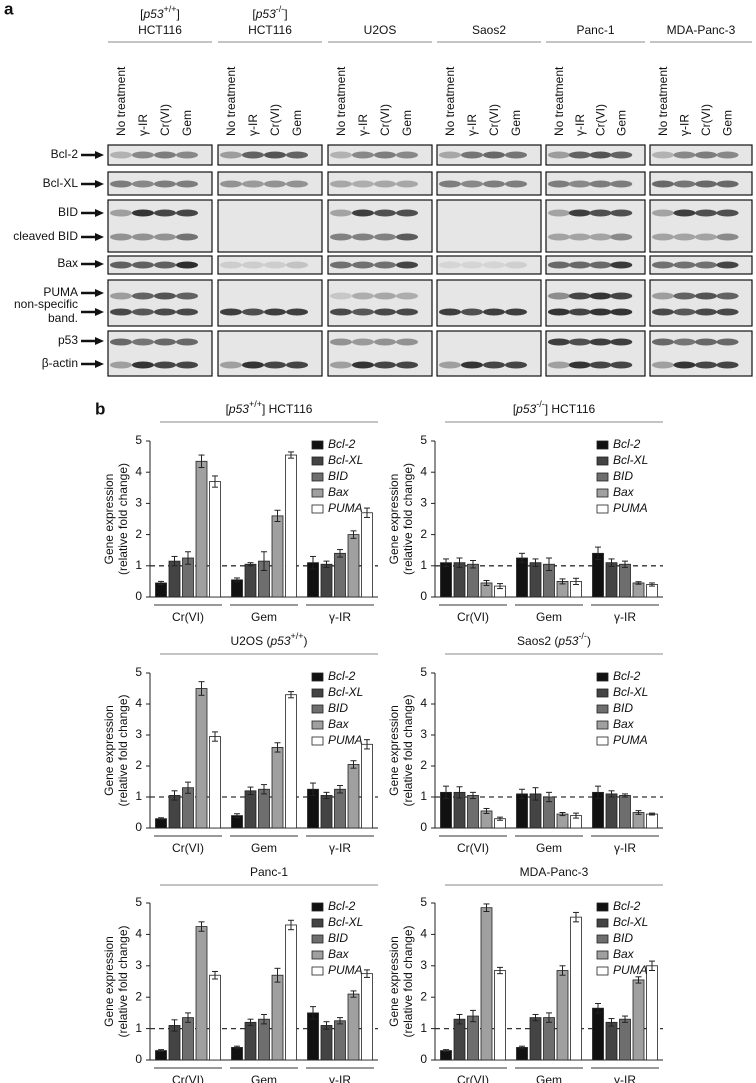  Describe the element at coordinates (269, 872) in the screenshot. I see `text-part: Panc-1` at that location.